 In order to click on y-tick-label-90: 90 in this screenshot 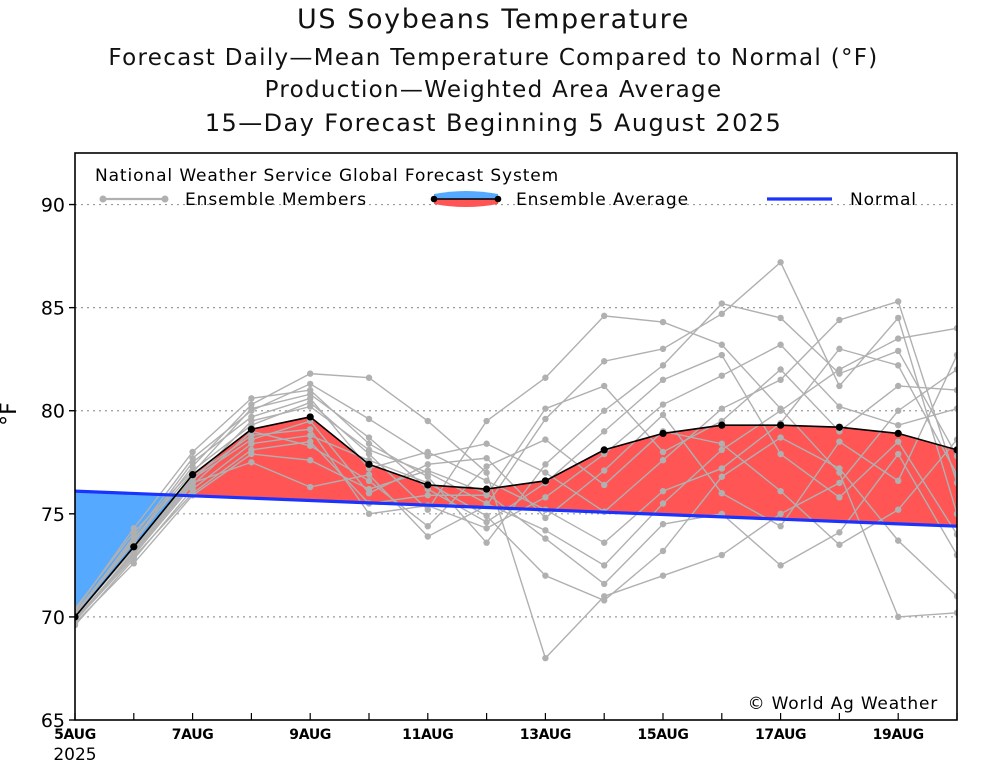, I will do `click(53, 206)`.